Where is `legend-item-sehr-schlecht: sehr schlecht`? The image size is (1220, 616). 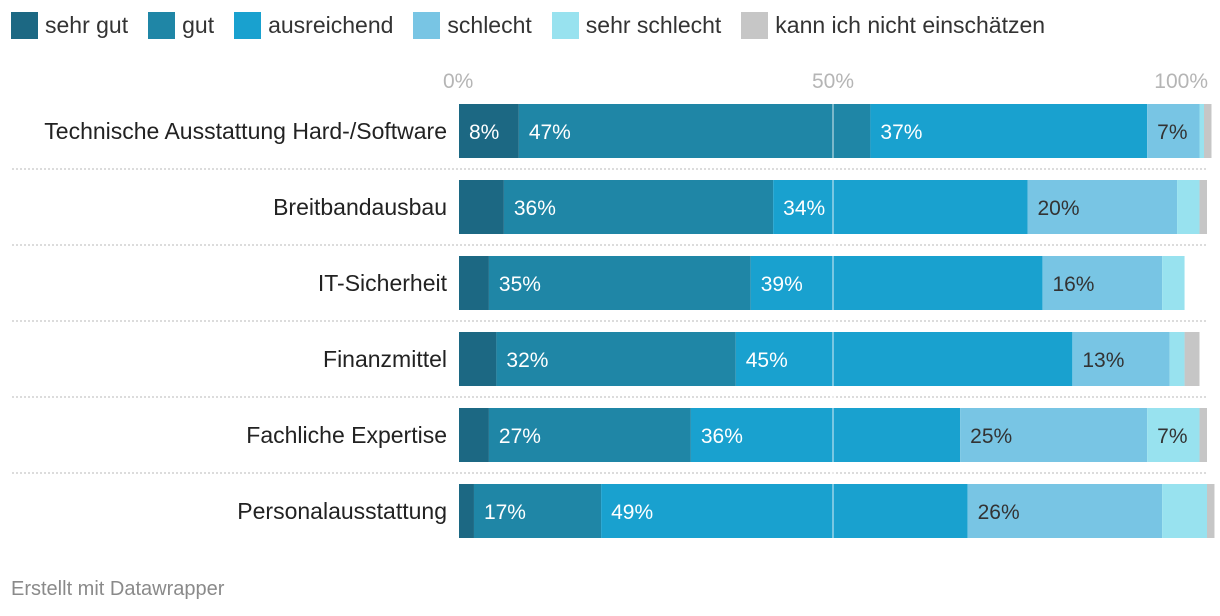
legend-item-sehr-schlecht: sehr schlecht is located at coordinates (636, 25).